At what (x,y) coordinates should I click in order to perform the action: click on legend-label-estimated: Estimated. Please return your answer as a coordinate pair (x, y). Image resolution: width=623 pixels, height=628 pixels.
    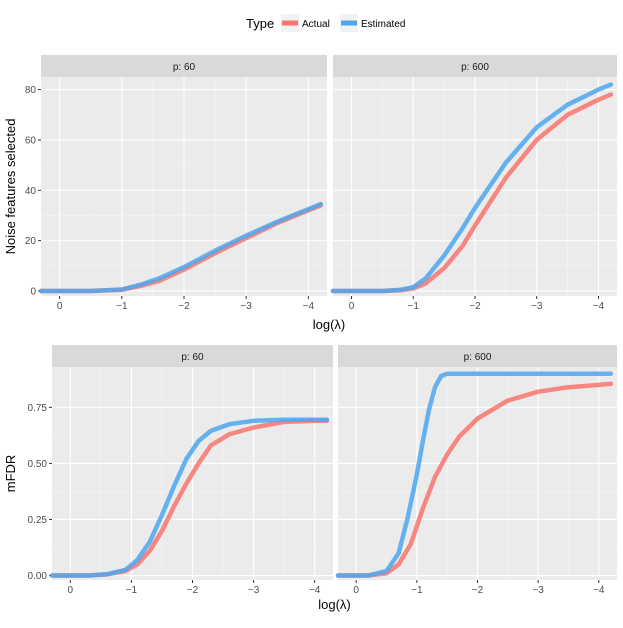
    Looking at the image, I should click on (383, 24).